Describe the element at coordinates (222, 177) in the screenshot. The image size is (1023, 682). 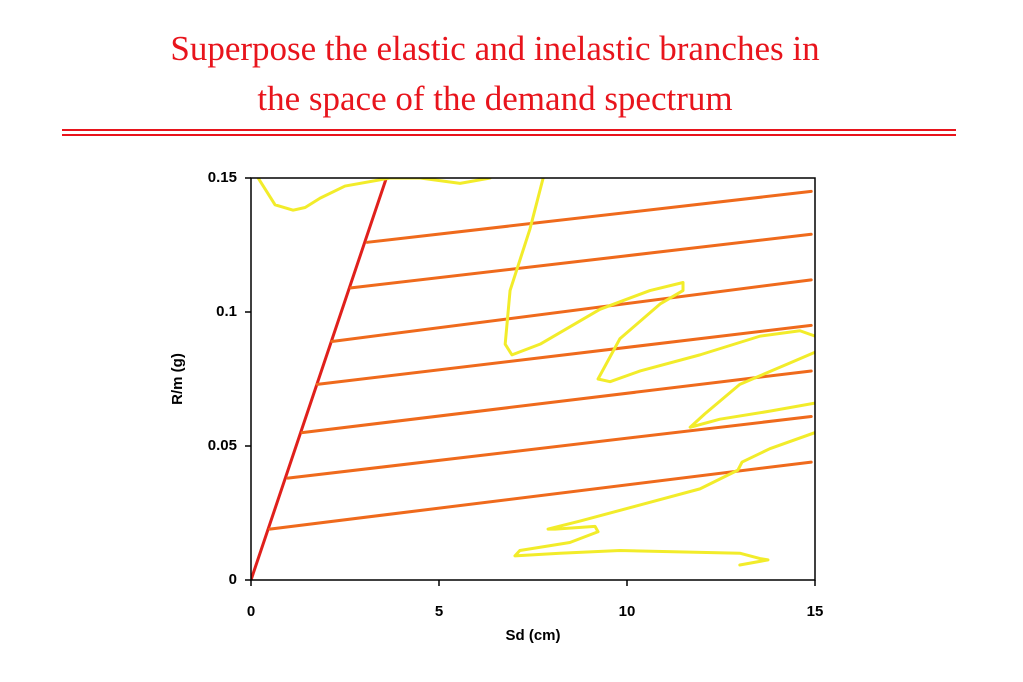
I see `y-tick-label: 0.15` at that location.